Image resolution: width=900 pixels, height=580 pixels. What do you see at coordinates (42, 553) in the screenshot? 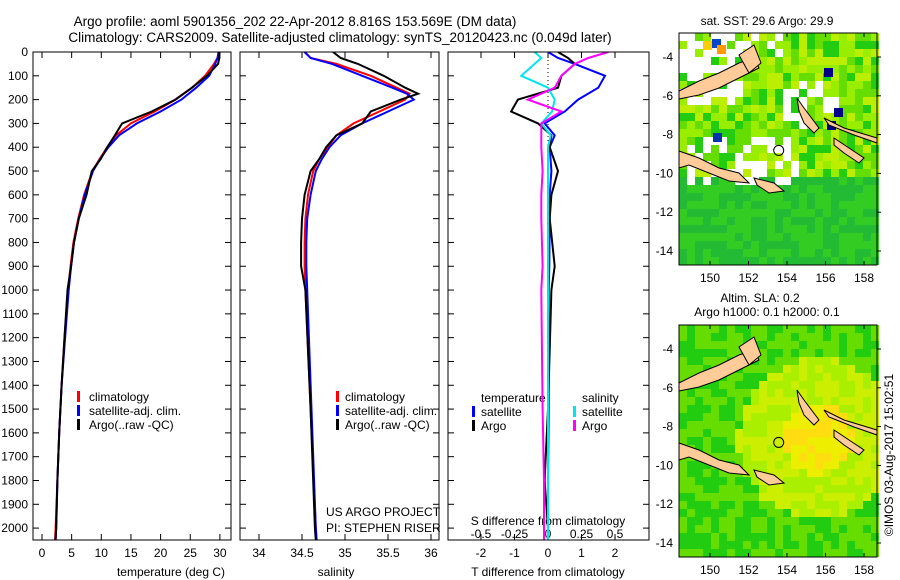
I see `x-tick-label: 0` at bounding box center [42, 553].